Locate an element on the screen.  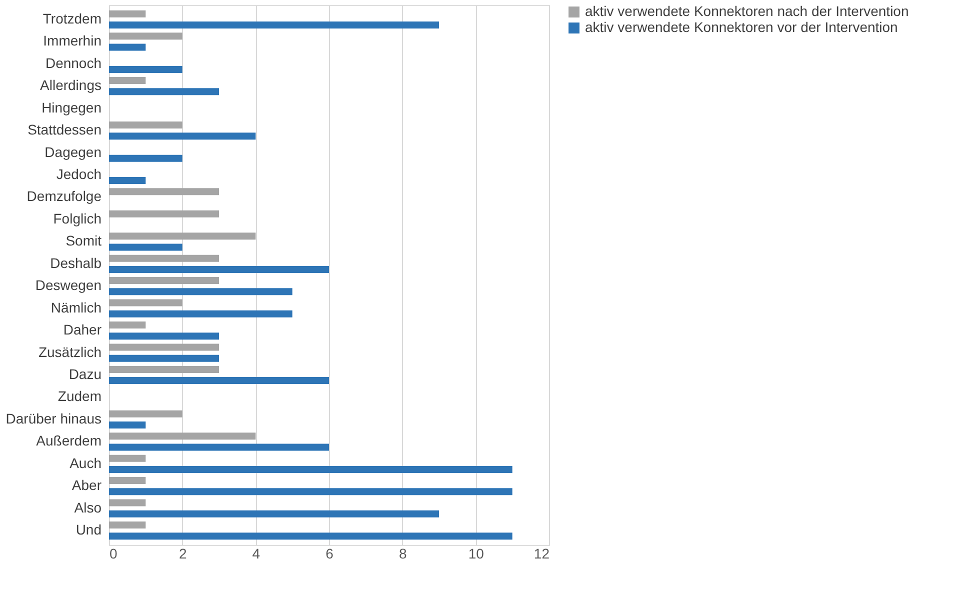
legend-label: aktiv verwendete Konnektoren vor der Intervention is located at coordinates (741, 27).